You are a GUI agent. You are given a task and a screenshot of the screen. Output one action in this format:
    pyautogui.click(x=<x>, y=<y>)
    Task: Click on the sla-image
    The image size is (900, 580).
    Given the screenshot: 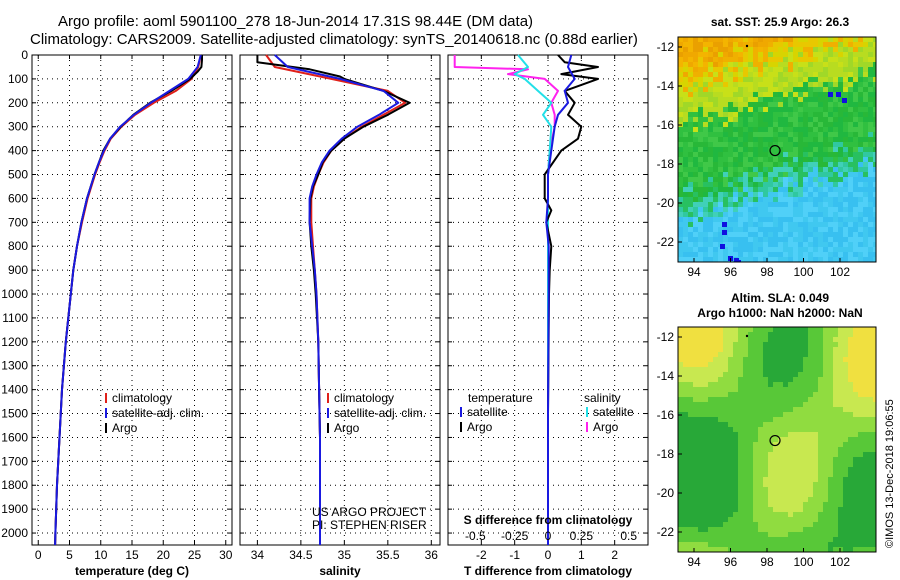 What is the action you would take?
    pyautogui.click(x=777, y=439)
    